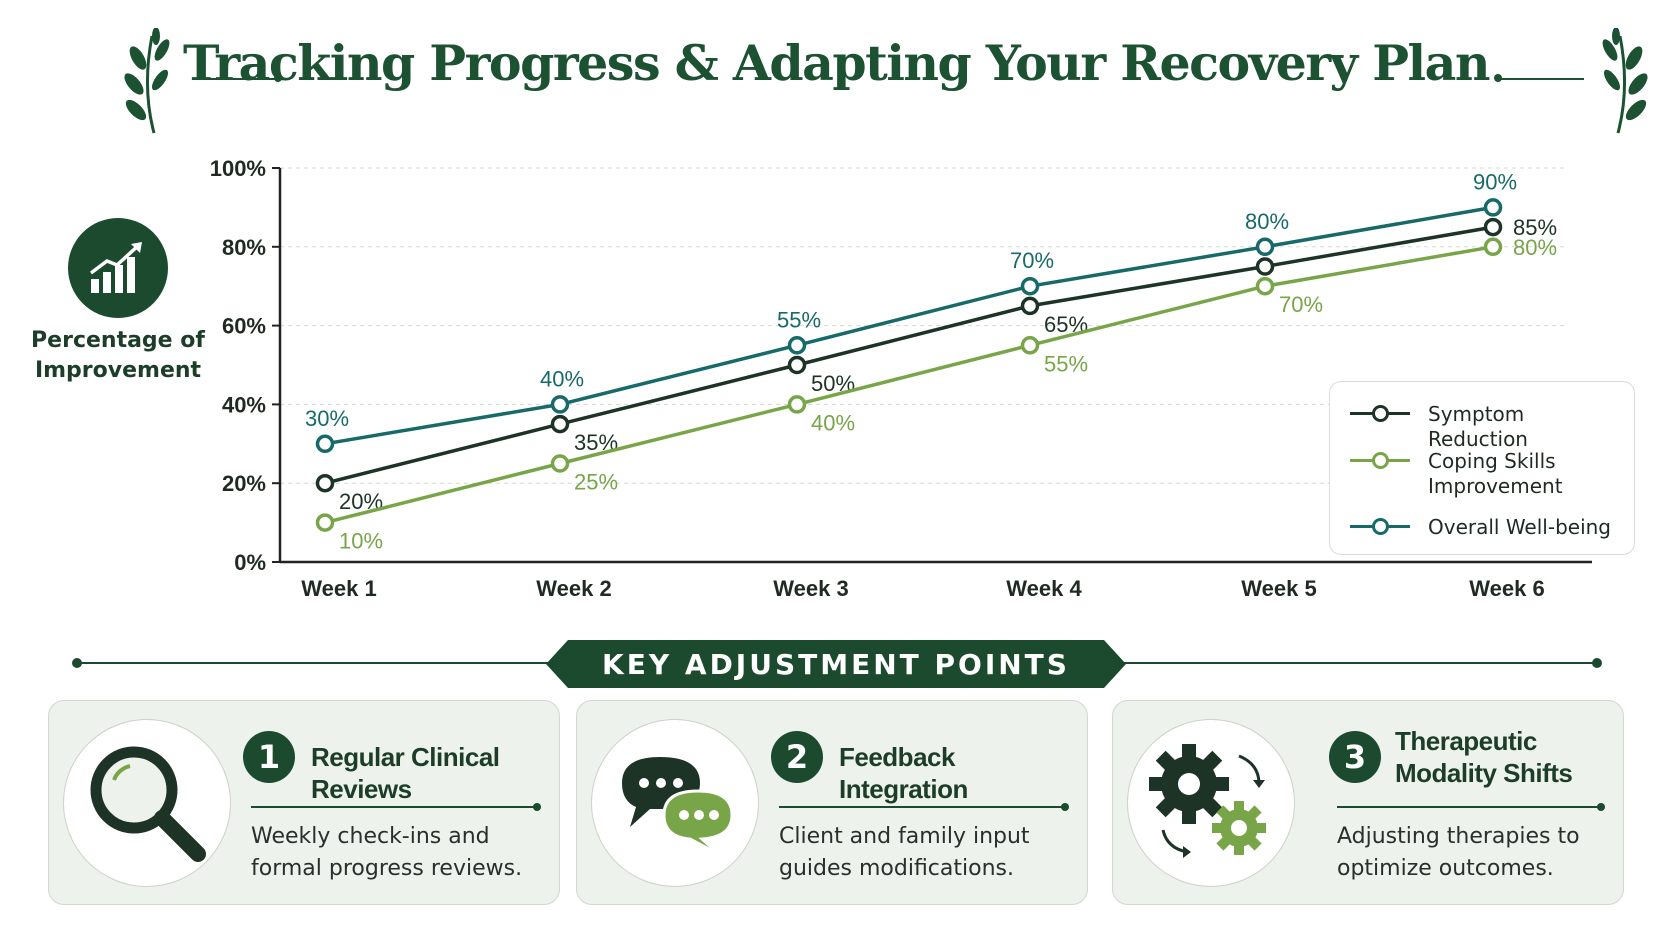  Describe the element at coordinates (1535, 227) in the screenshot. I see `data-label: 85%` at that location.